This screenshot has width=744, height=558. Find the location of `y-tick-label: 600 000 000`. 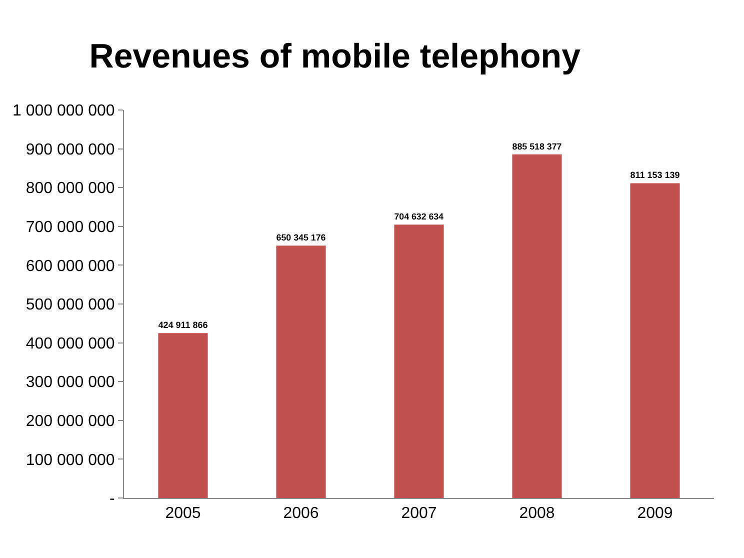

y-tick-label: 600 000 000 is located at coordinates (70, 266).